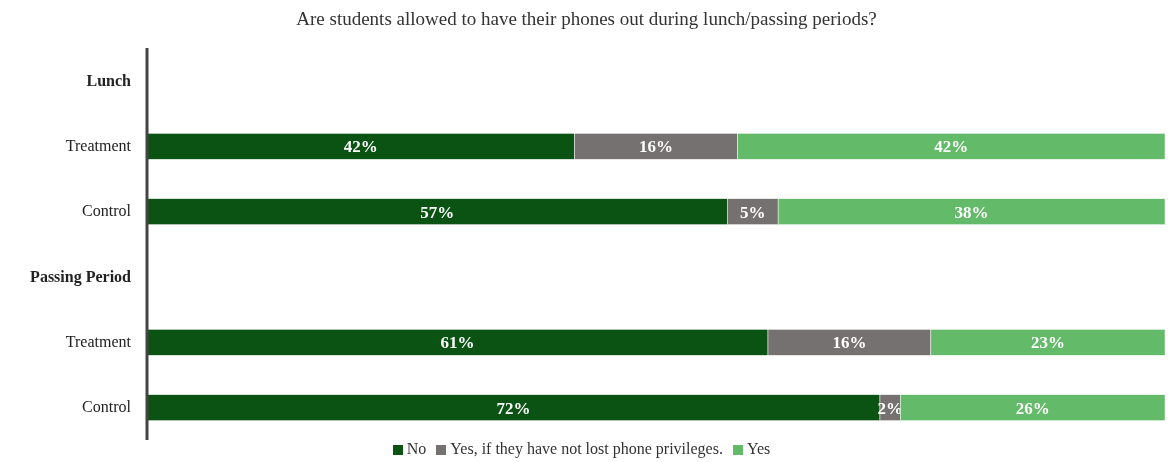  Describe the element at coordinates (971, 212) in the screenshot. I see `data-label: 38%` at that location.